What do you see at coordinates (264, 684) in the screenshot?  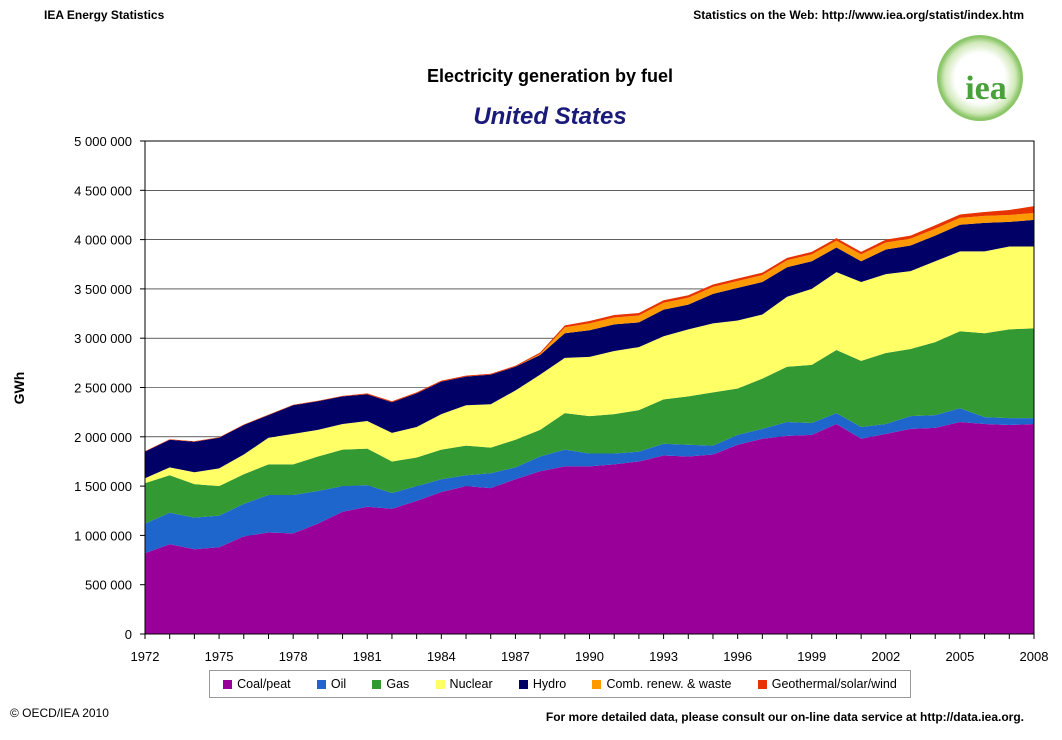 I see `legend-label: Coal/peat` at bounding box center [264, 684].